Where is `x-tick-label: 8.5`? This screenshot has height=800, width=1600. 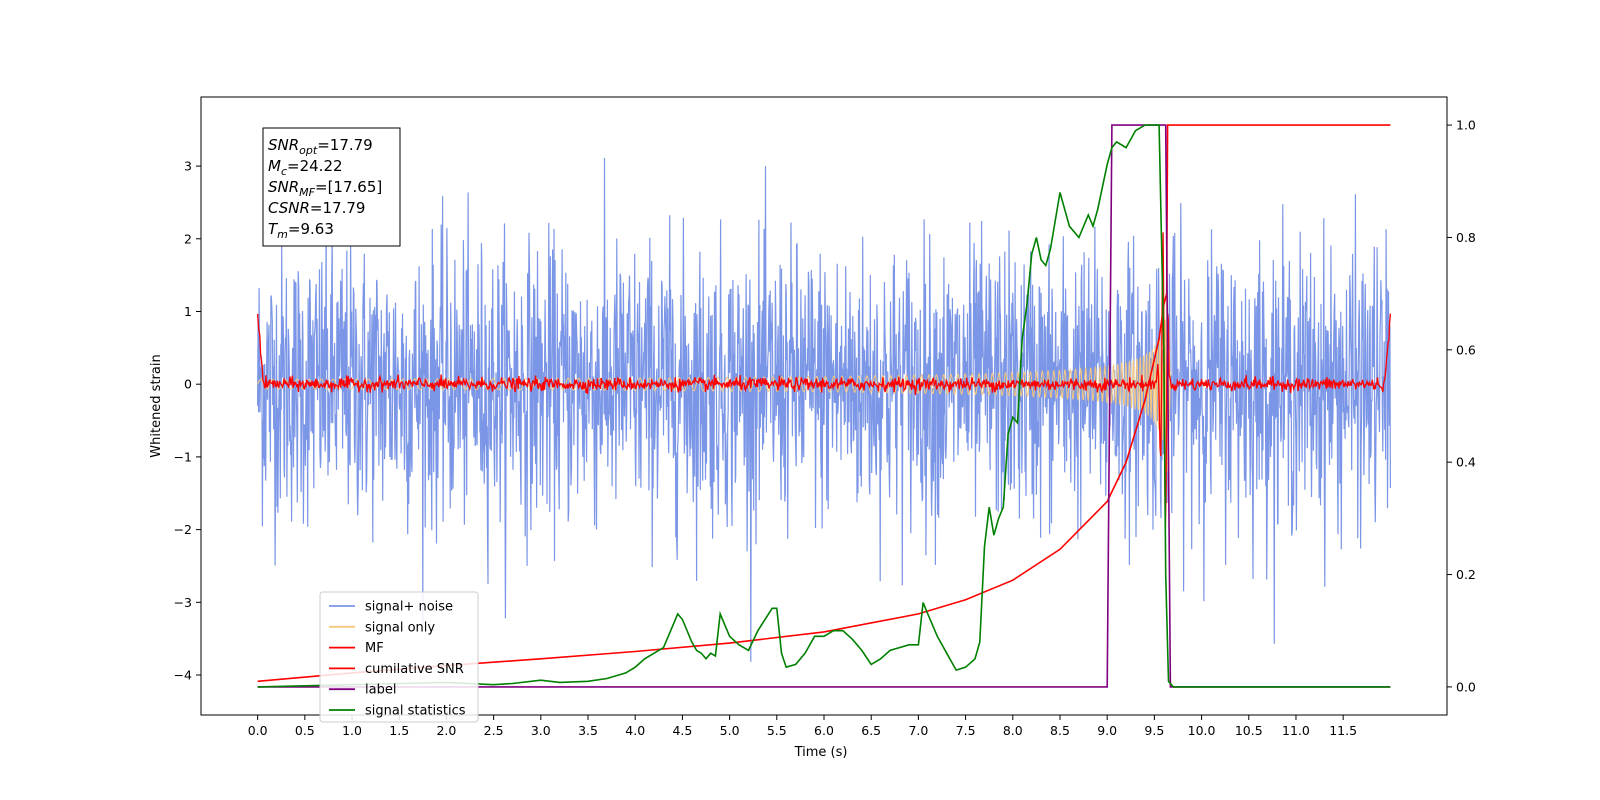
x-tick-label: 8.5 is located at coordinates (1060, 730).